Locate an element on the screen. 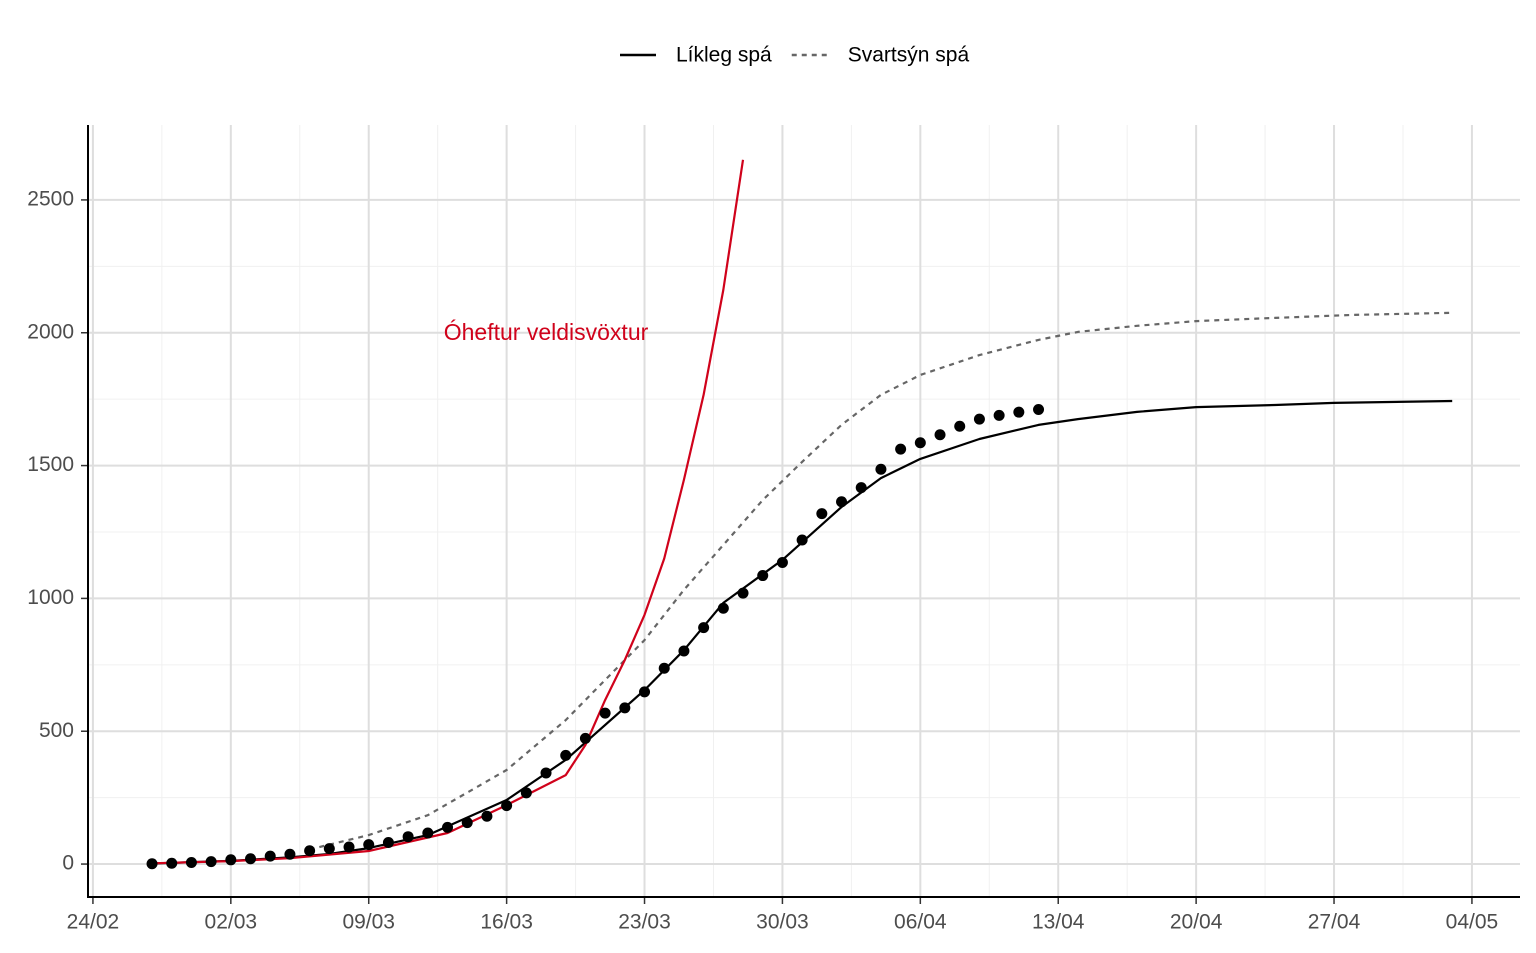 The image size is (1536, 953). x-tick-label: 09/03 is located at coordinates (368, 922).